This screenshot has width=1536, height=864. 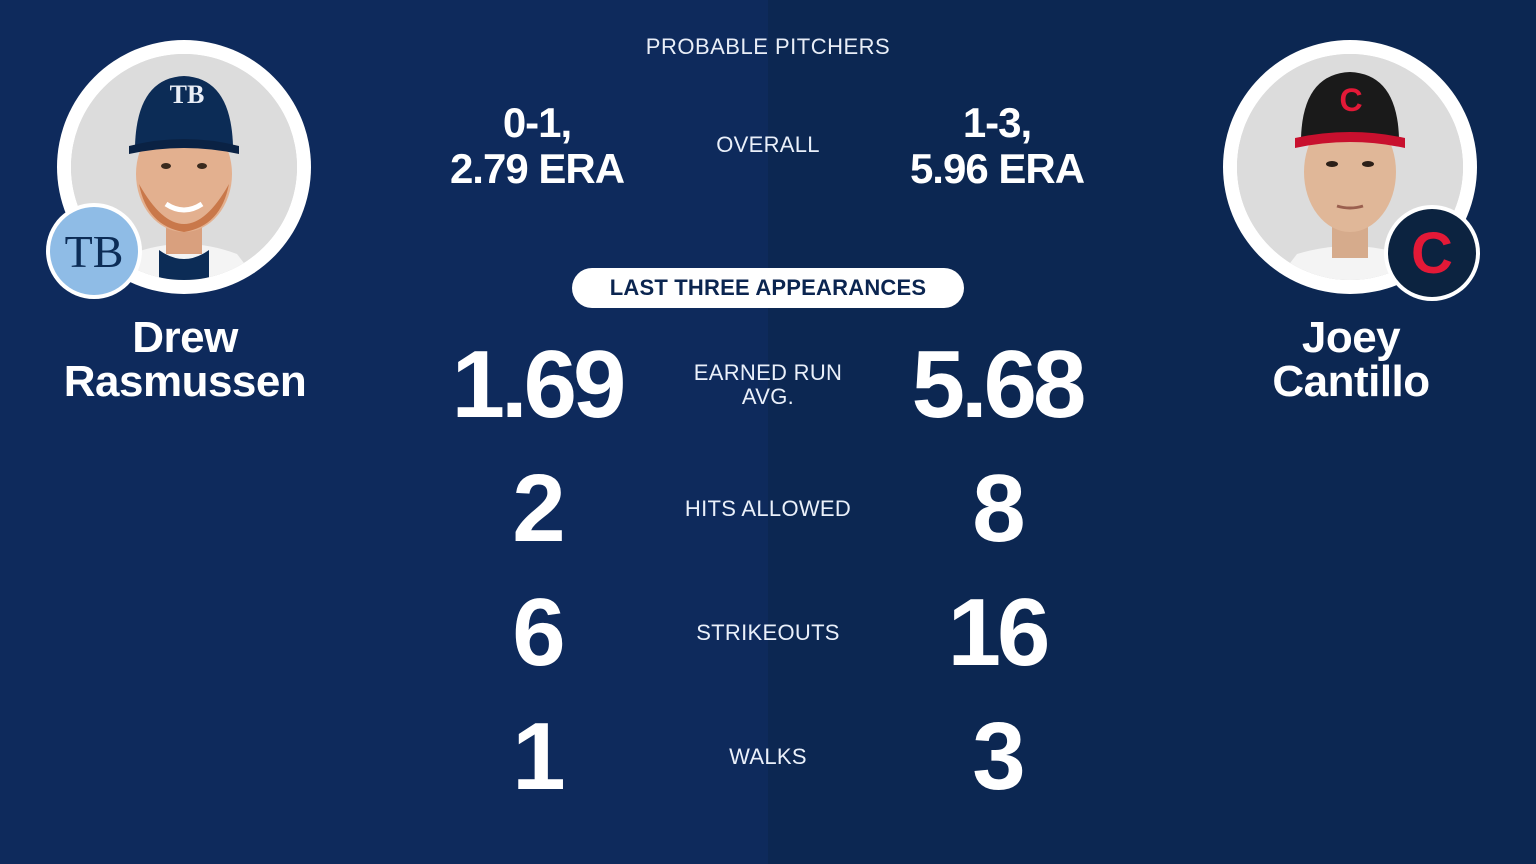 What do you see at coordinates (998, 508) in the screenshot?
I see `home-hits-value: 8` at bounding box center [998, 508].